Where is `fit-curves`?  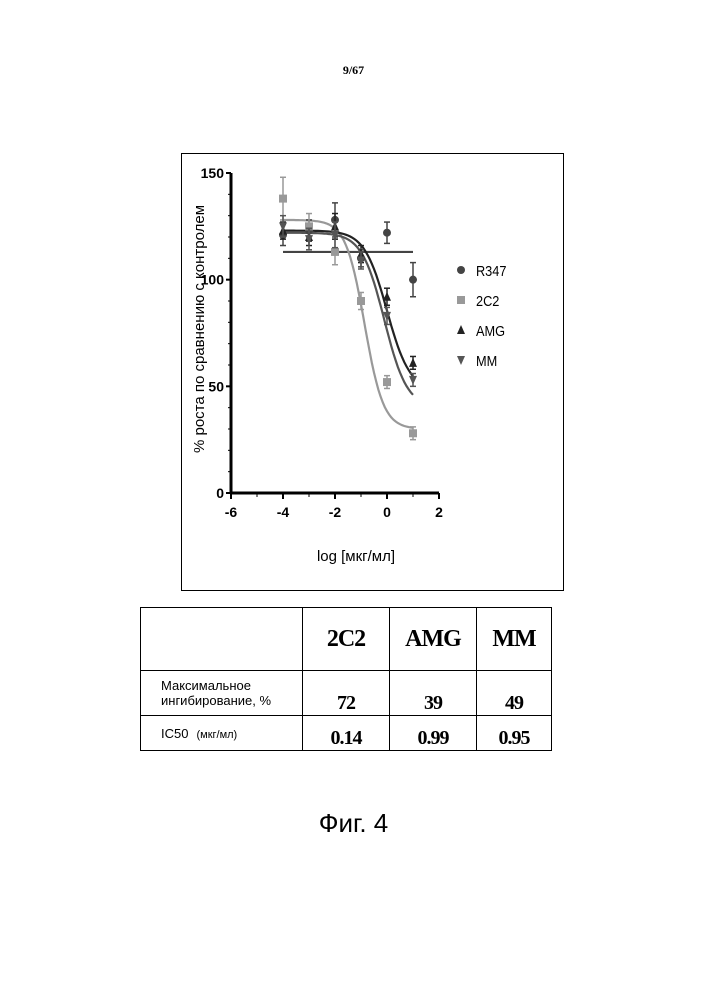 fit-curves is located at coordinates (348, 324).